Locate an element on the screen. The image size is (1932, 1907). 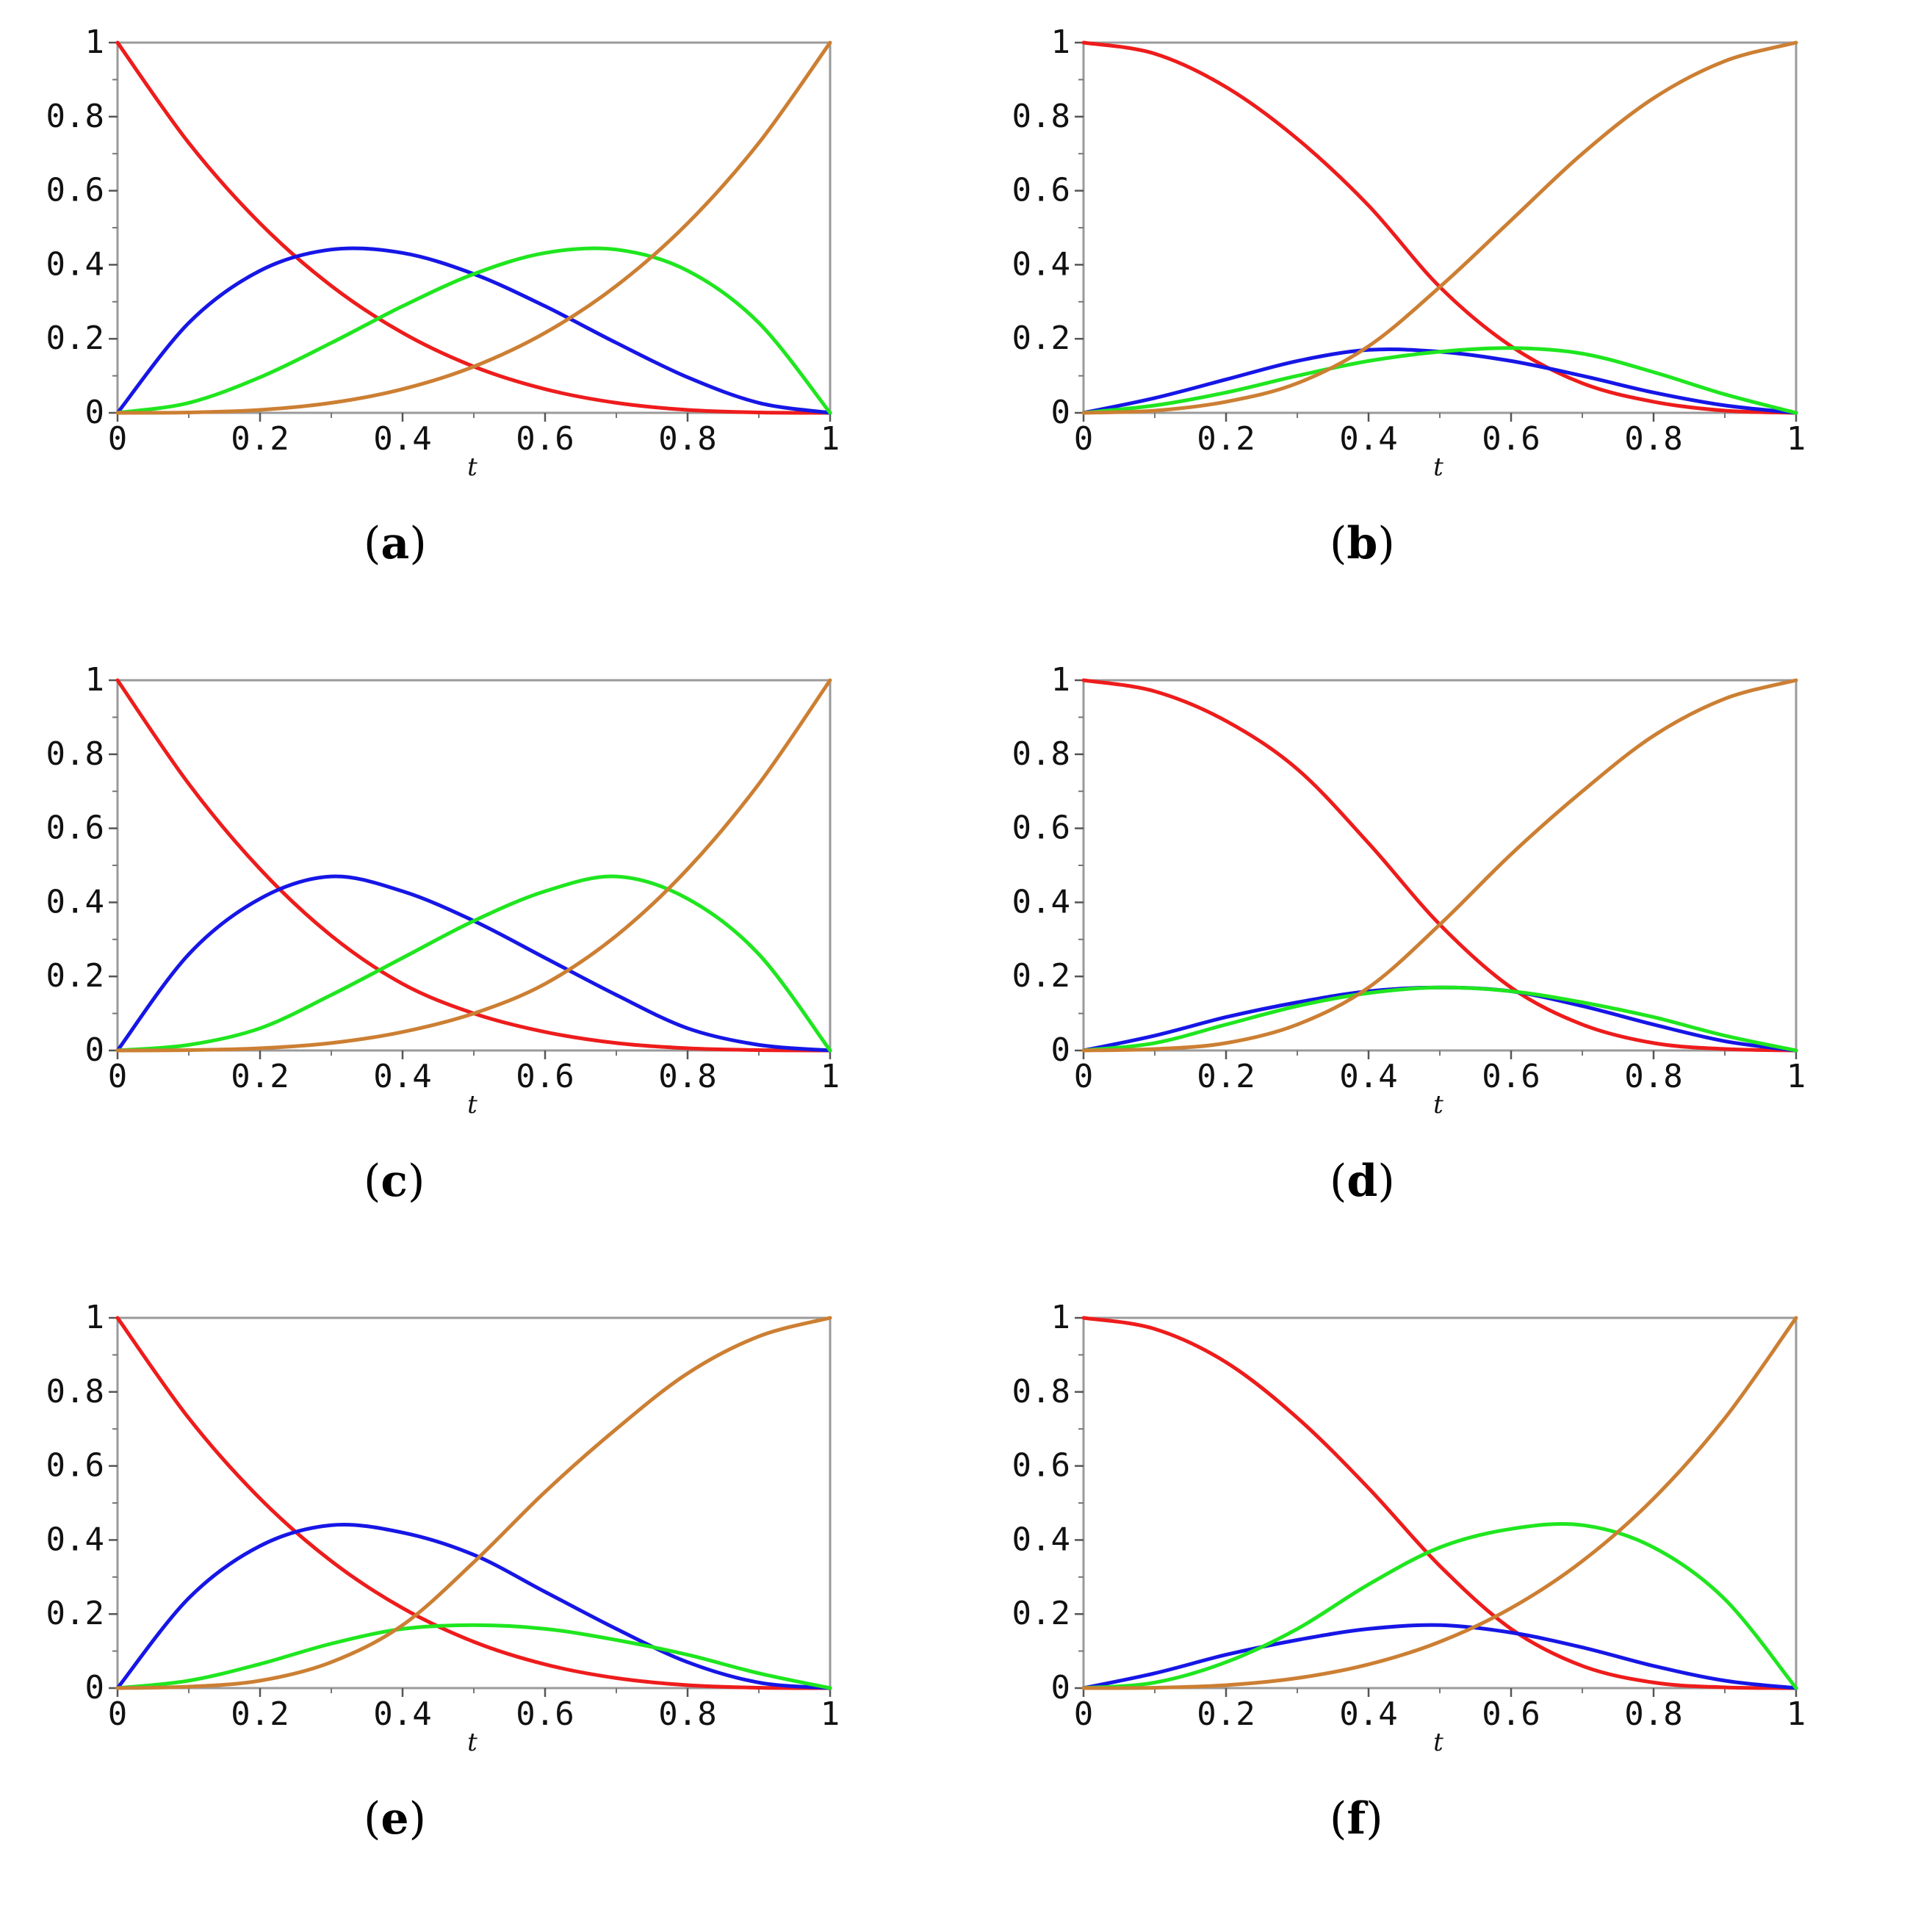
y-tick-label-c-2: 0.4 is located at coordinates (75, 901).